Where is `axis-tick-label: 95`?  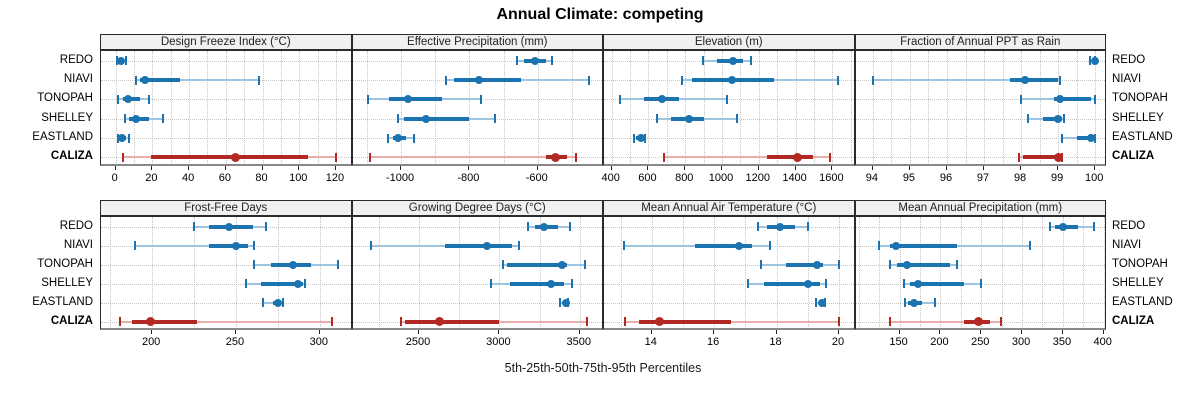
axis-tick-label: 95 is located at coordinates (909, 178).